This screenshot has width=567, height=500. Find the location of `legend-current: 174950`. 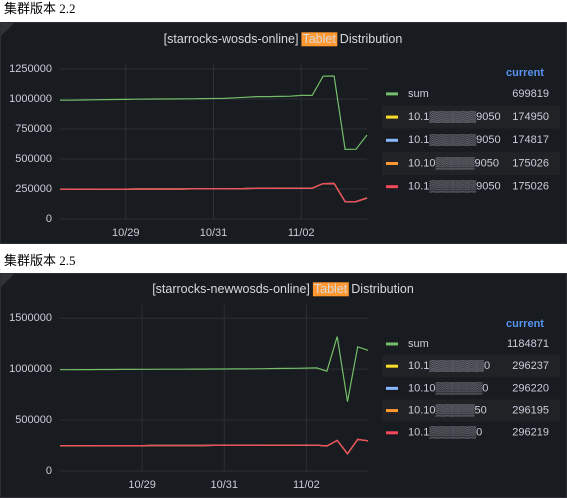

legend-current: 174950 is located at coordinates (530, 117).